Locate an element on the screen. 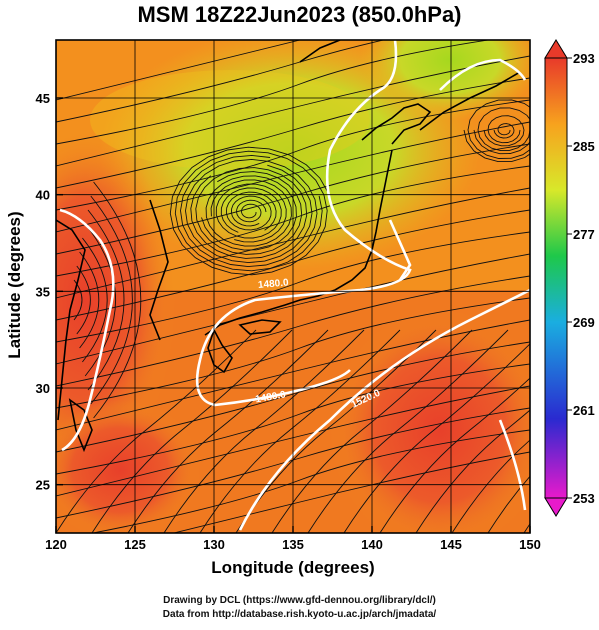  contour-west is located at coordinates (87, 330).